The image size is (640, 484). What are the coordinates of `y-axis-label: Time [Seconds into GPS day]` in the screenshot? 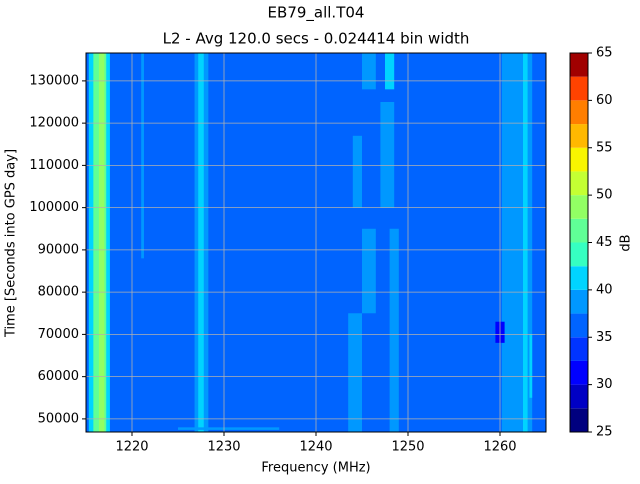 It's located at (11, 243).